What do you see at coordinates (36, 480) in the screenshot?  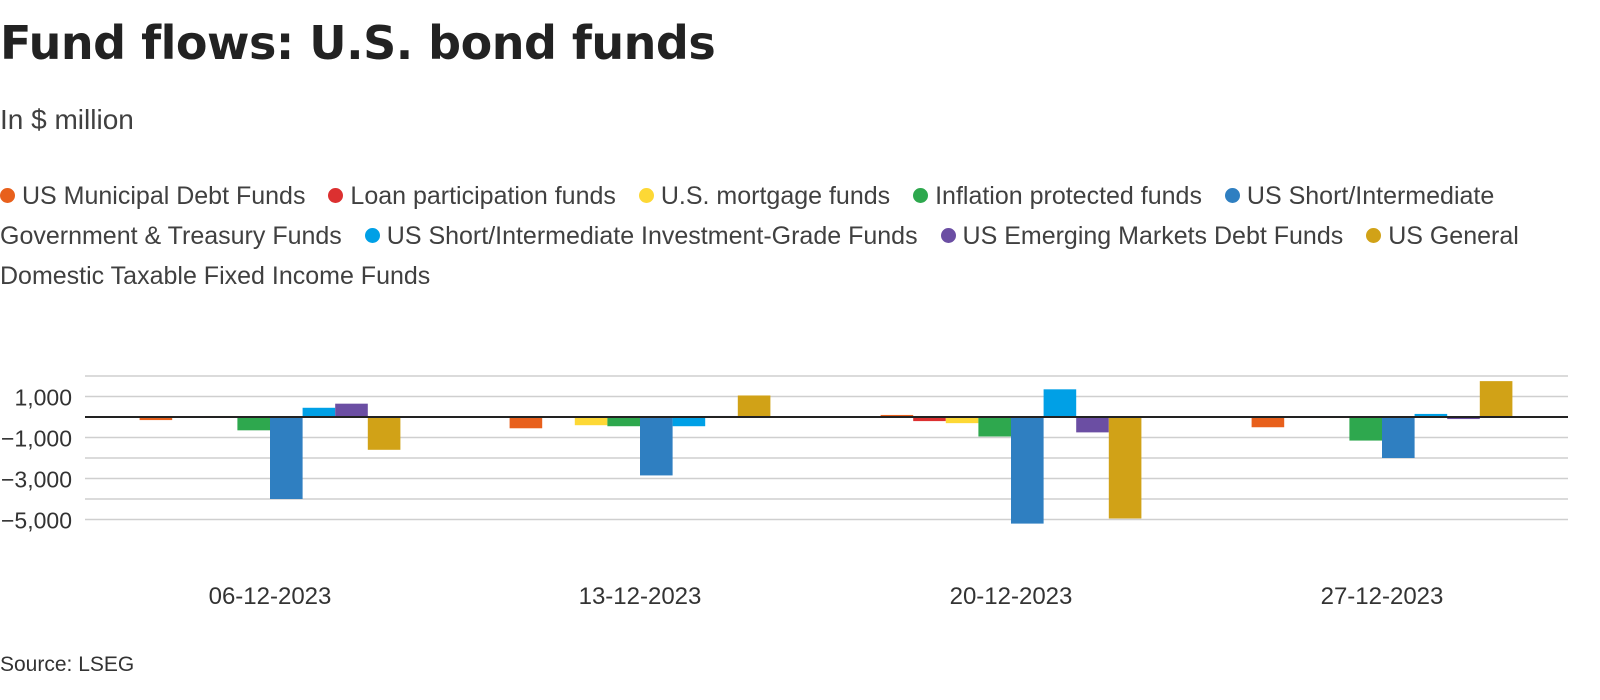 I see `y-tick-label: −3,000` at bounding box center [36, 480].